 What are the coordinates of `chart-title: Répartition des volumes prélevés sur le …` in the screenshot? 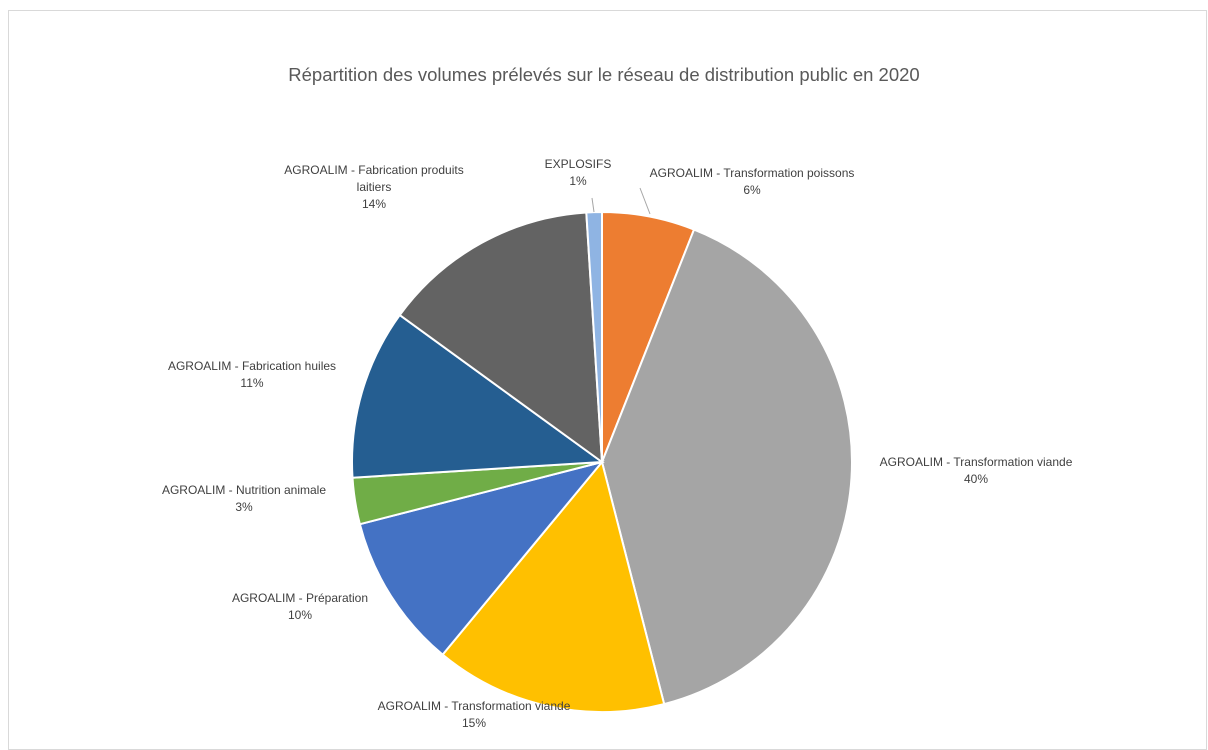 It's located at (604, 74).